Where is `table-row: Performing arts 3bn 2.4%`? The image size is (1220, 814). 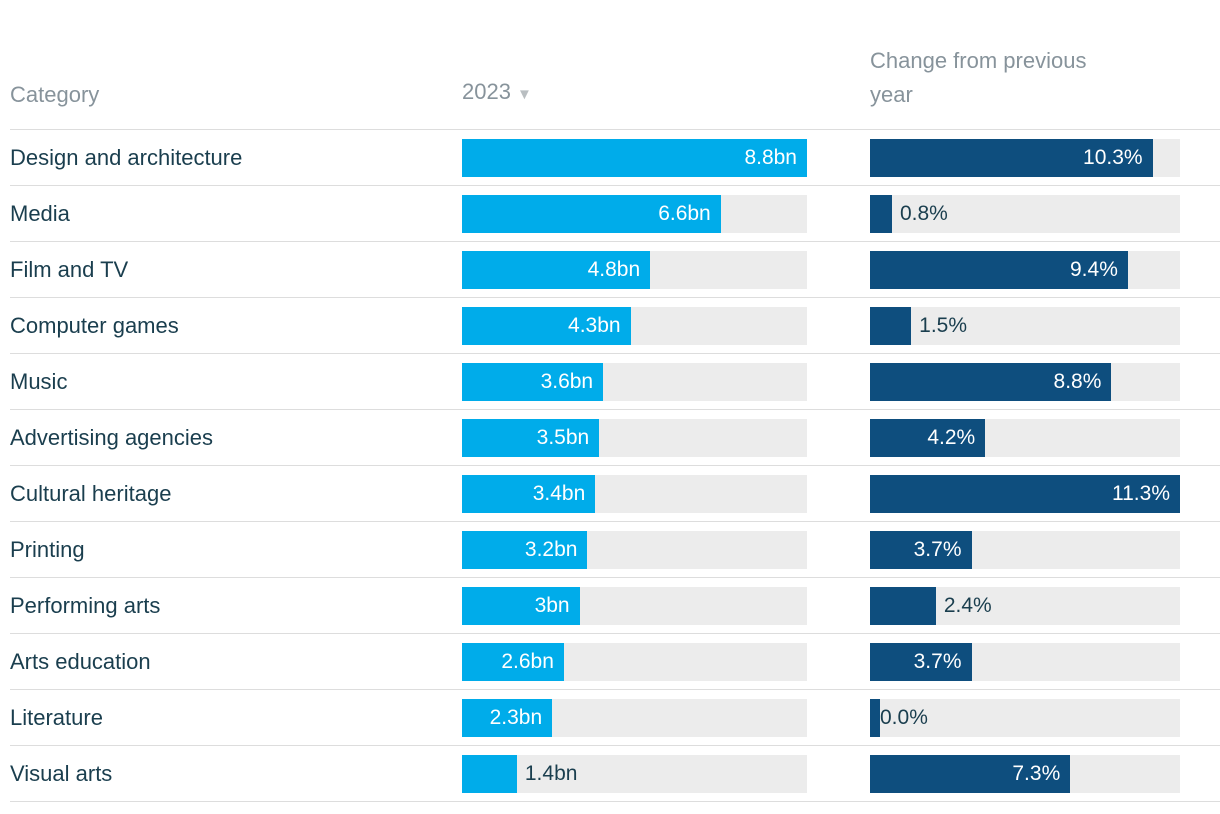
table-row: Performing arts 3bn 2.4% is located at coordinates (615, 606).